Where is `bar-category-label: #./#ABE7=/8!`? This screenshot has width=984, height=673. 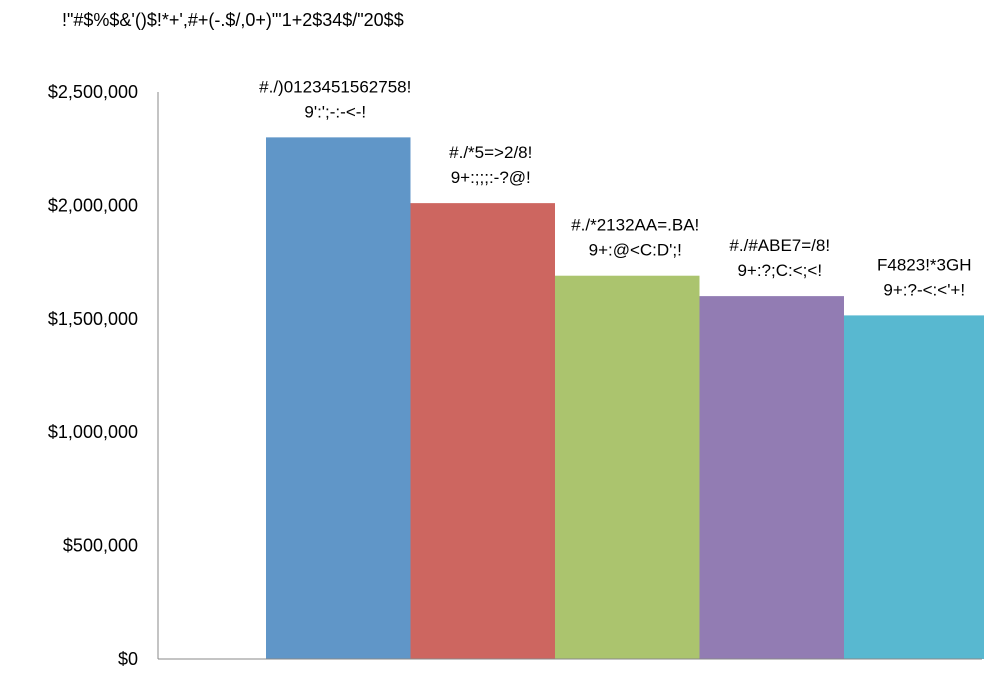 bar-category-label: #./#ABE7=/8! is located at coordinates (779, 245).